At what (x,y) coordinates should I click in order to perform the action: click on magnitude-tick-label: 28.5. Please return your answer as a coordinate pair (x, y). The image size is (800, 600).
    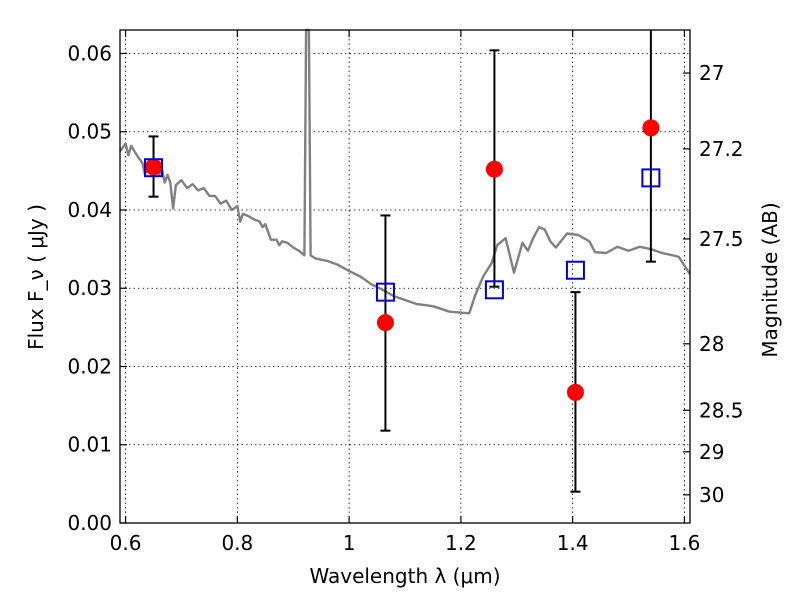
    Looking at the image, I should click on (721, 410).